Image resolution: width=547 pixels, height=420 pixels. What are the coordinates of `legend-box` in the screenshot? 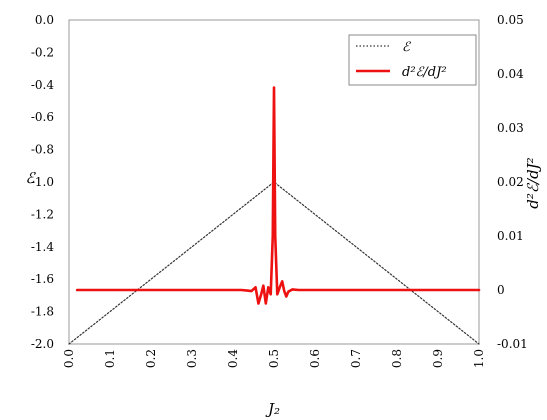 It's located at (412, 60).